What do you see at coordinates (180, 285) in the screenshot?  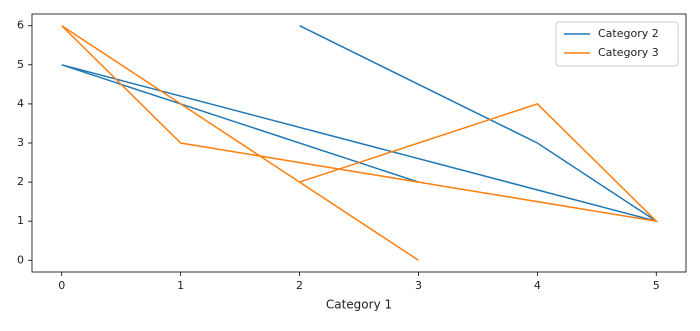 I see `x-tick-label: 1` at bounding box center [180, 285].